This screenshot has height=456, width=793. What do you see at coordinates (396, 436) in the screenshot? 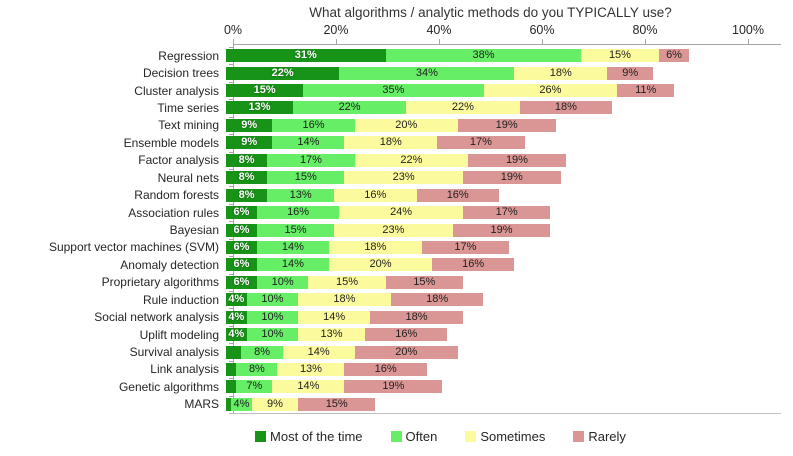
I see `legend-swatch-icon` at bounding box center [396, 436].